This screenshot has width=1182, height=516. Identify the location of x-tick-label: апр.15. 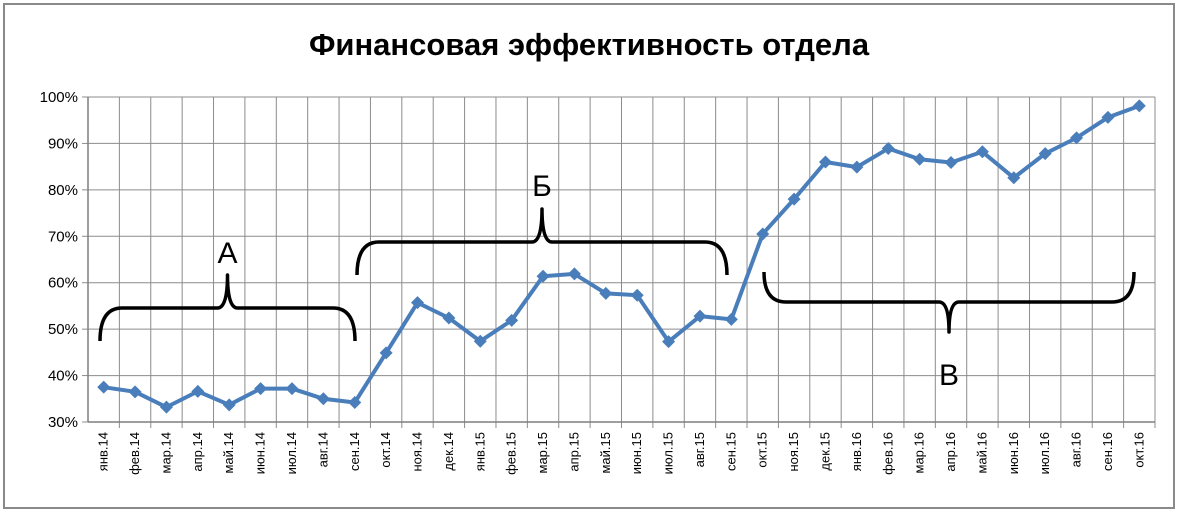
(573, 452).